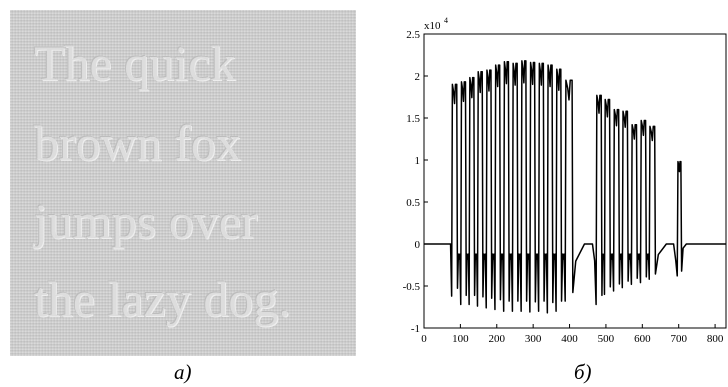  What do you see at coordinates (162, 299) in the screenshot?
I see `embossed-text-line: the lazy dog.` at bounding box center [162, 299].